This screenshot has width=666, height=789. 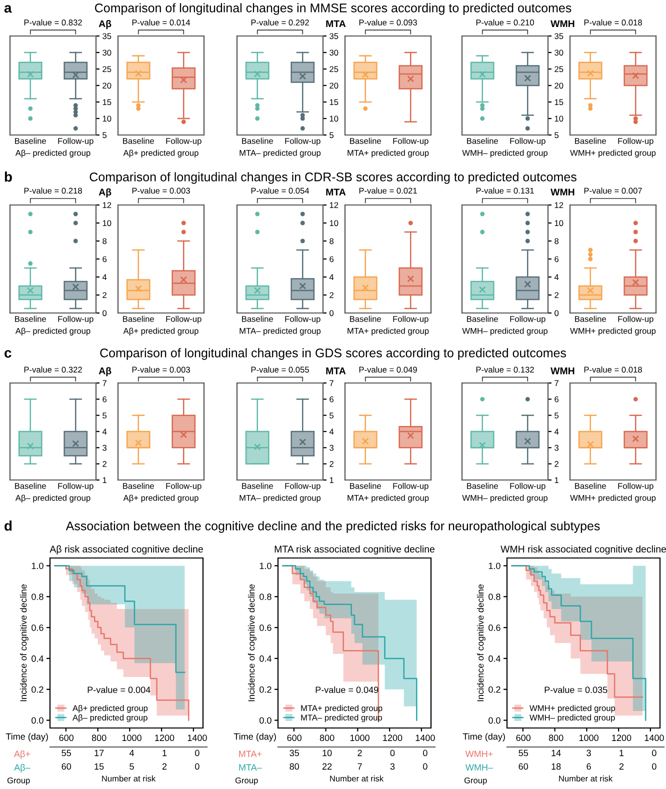 I want to click on text: P-value = 0.210, so click(x=505, y=22).